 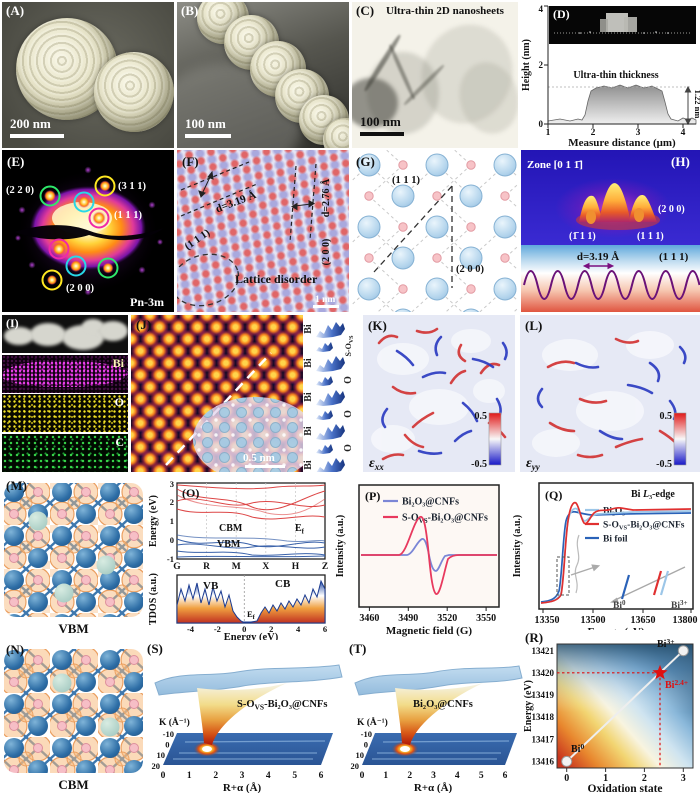 What do you see at coordinates (405, 749) in the screenshot?
I see `hotspot-core` at bounding box center [405, 749].